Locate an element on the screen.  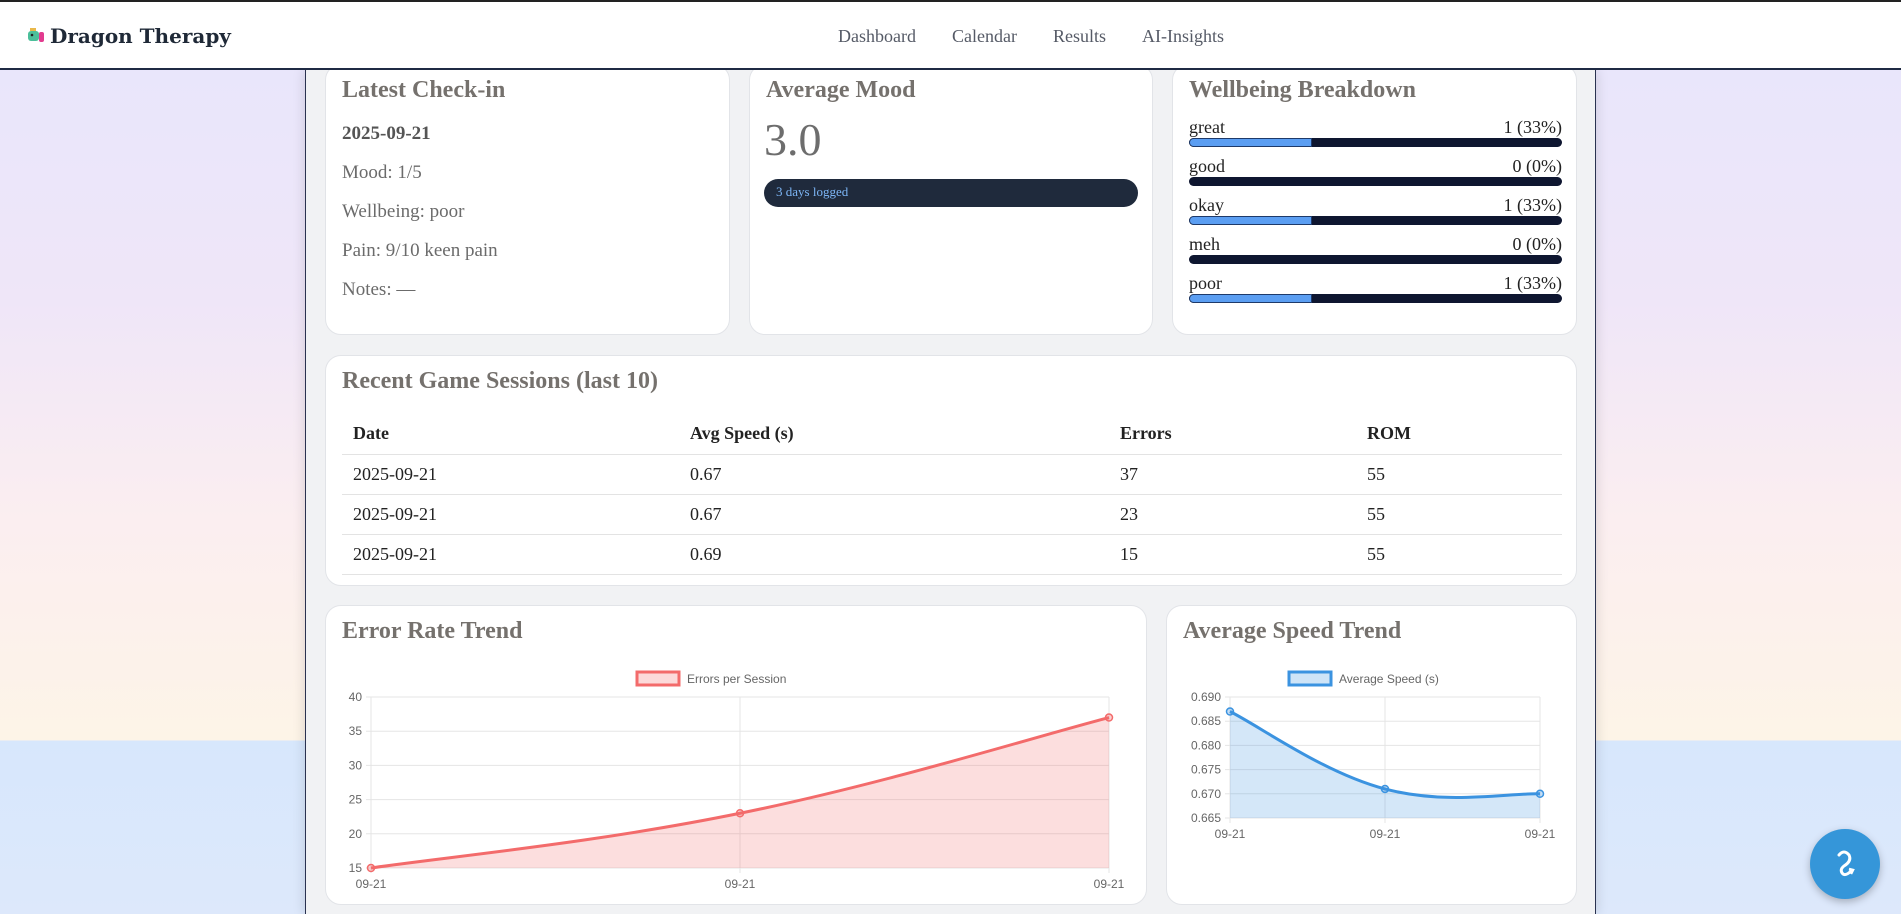
table-cell: 15 is located at coordinates (1232, 554).